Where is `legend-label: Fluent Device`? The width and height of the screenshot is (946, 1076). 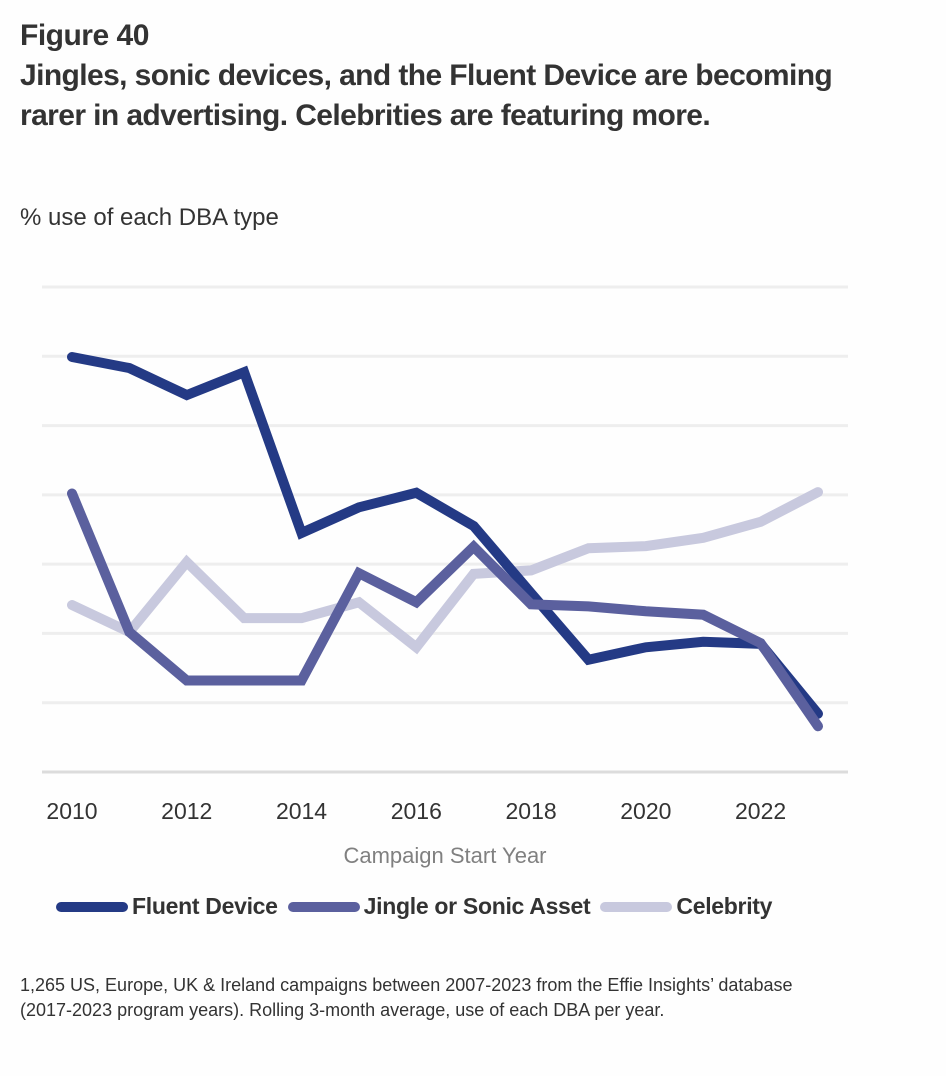
legend-label: Fluent Device is located at coordinates (205, 906).